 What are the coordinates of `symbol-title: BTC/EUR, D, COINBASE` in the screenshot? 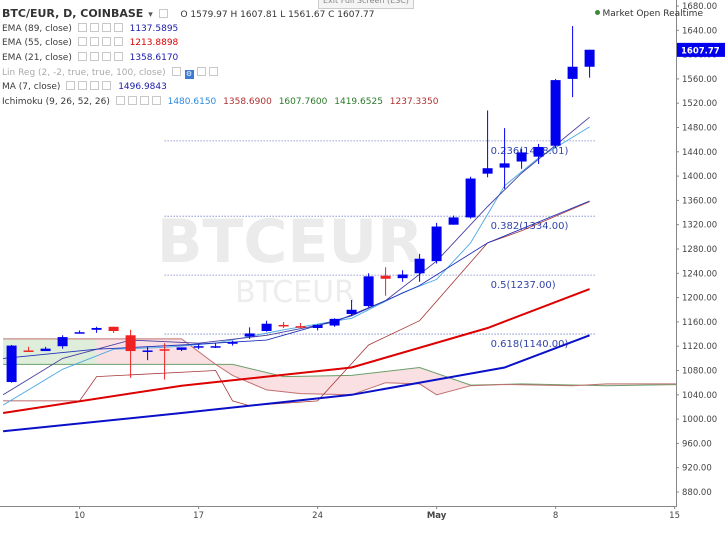 It's located at (73, 13).